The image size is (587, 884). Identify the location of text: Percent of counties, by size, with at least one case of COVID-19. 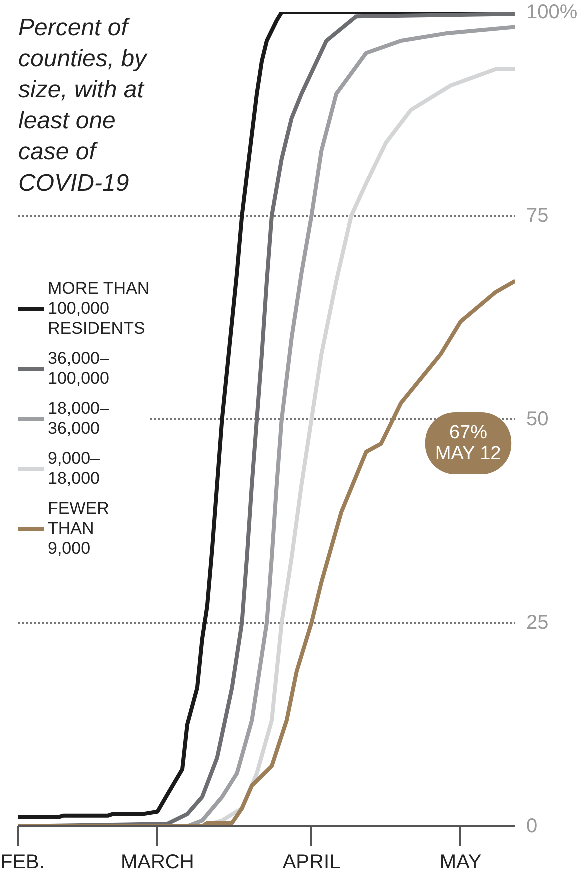
(83, 105).